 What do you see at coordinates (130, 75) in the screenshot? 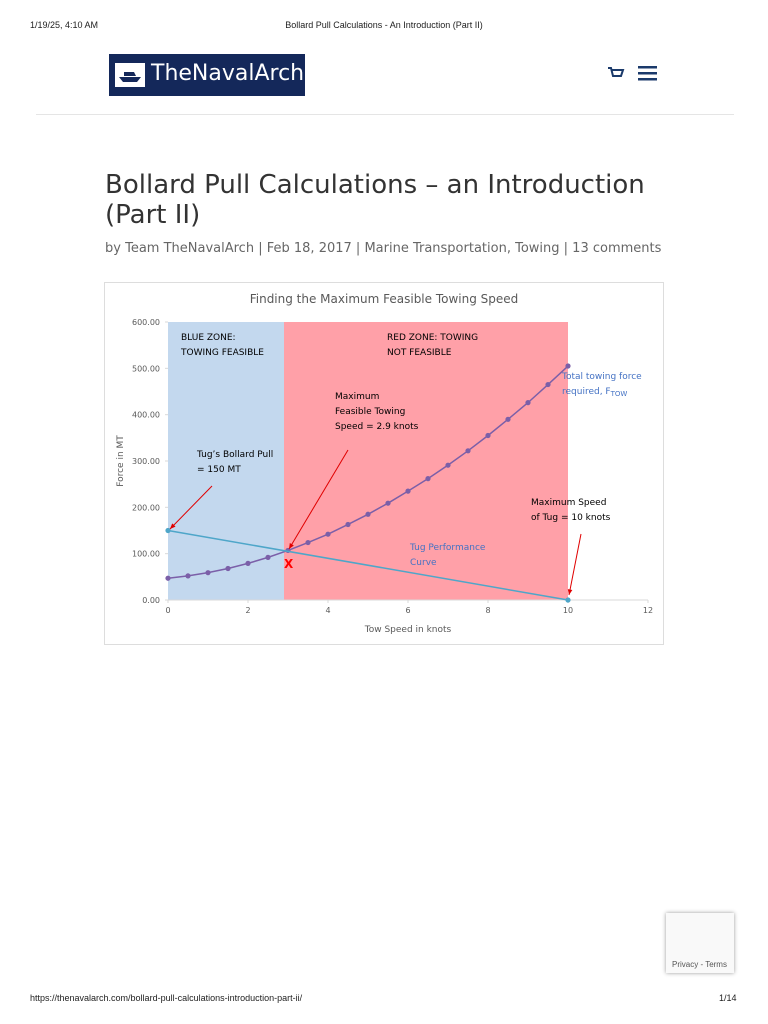
I see `logo-icon` at bounding box center [130, 75].